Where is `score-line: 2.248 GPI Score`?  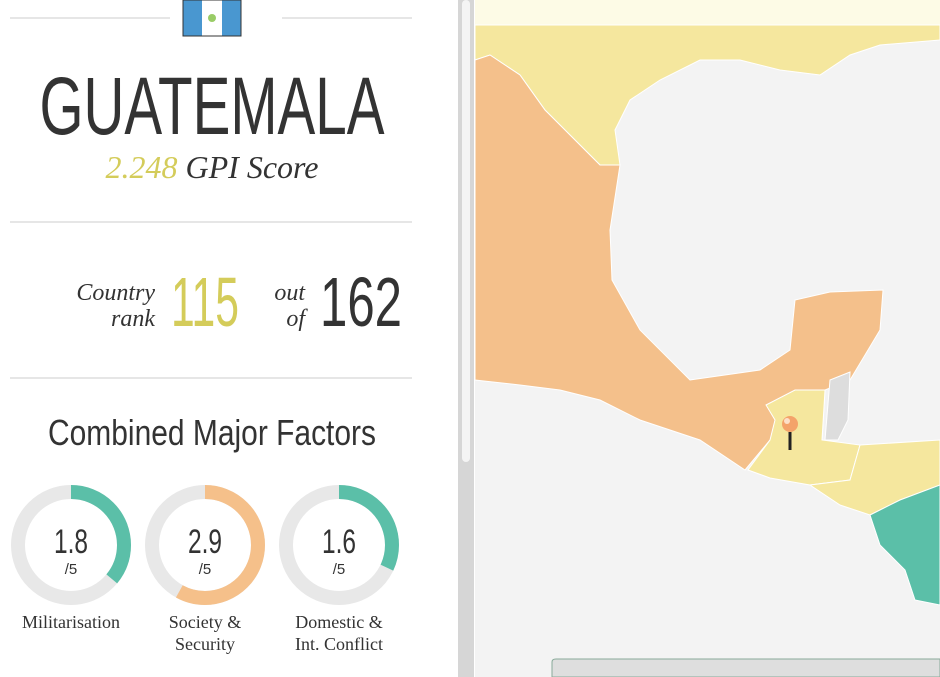
score-line: 2.248 GPI Score is located at coordinates (212, 167).